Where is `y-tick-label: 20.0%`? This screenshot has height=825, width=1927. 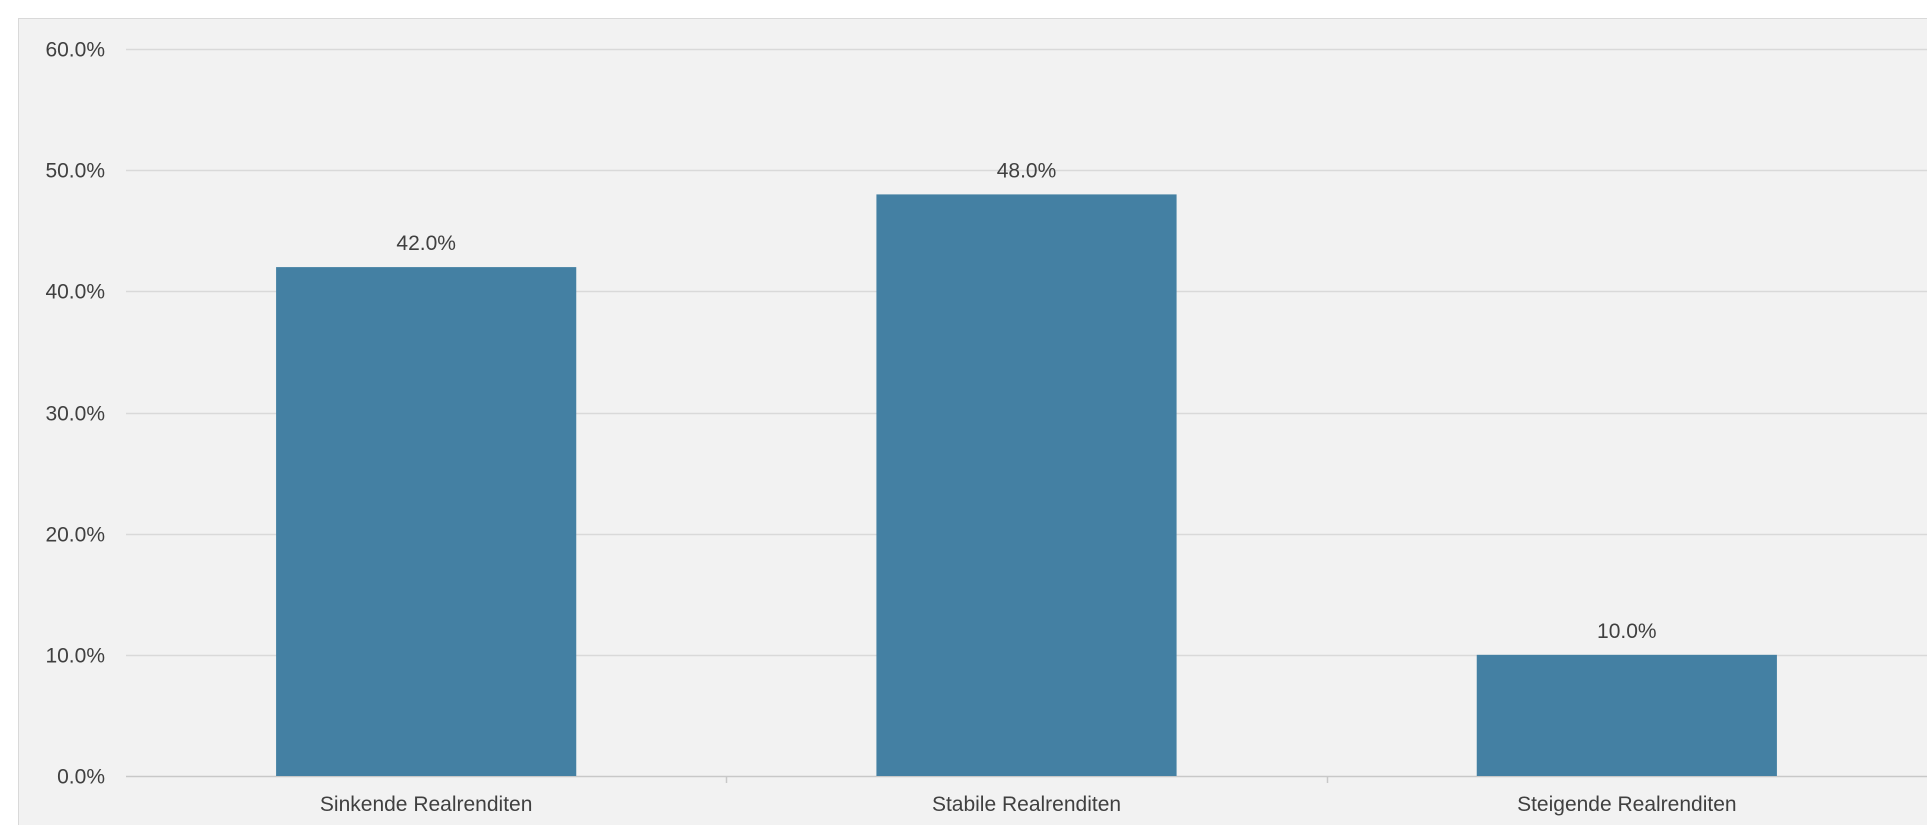 y-tick-label: 20.0% is located at coordinates (75, 535).